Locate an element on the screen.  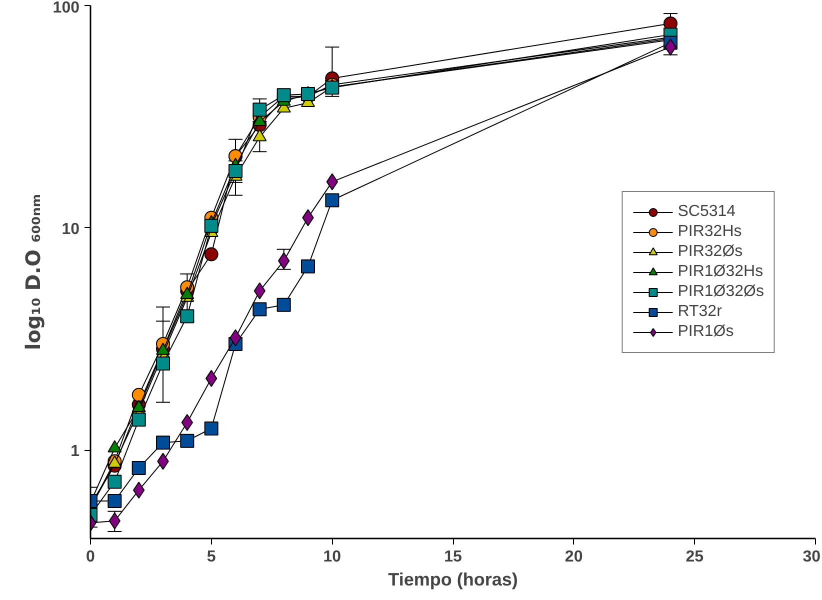
y-tick-label: 10 is located at coordinates (71, 229).